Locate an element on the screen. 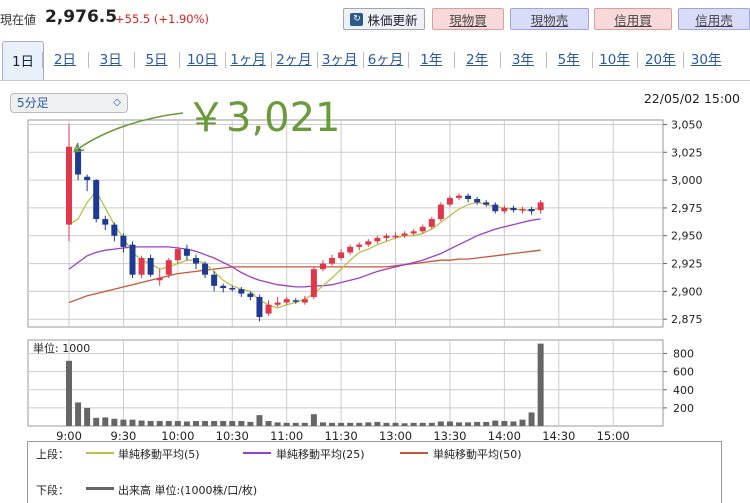  tab-1: 2日 is located at coordinates (64, 60).